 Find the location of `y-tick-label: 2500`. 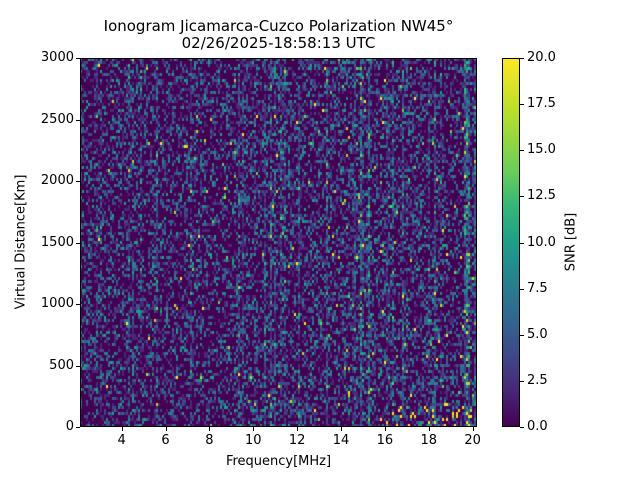

y-tick-label: 2500 is located at coordinates (57, 119).